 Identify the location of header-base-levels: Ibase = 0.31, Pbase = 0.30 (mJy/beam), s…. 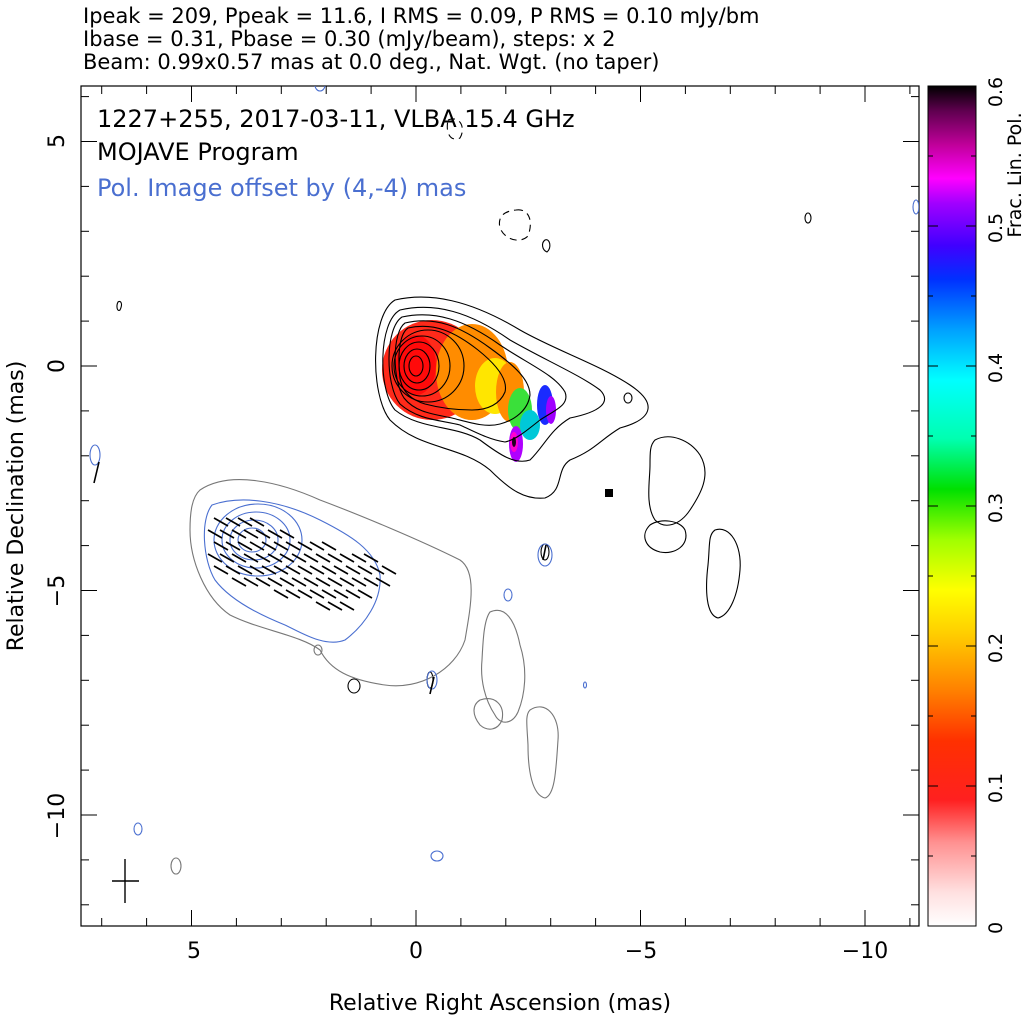
(349, 39).